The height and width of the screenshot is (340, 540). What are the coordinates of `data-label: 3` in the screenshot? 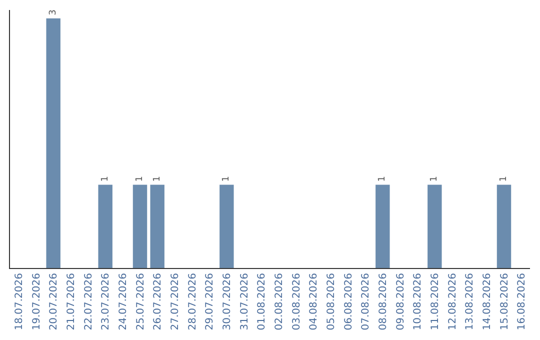 It's located at (53, 13).